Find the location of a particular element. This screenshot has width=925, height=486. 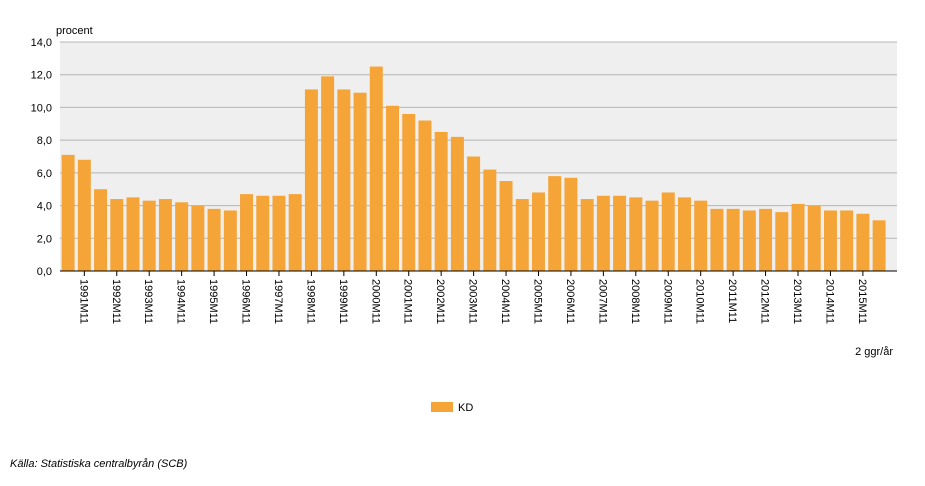

x-tick-label: 2011M11 is located at coordinates (732, 301).